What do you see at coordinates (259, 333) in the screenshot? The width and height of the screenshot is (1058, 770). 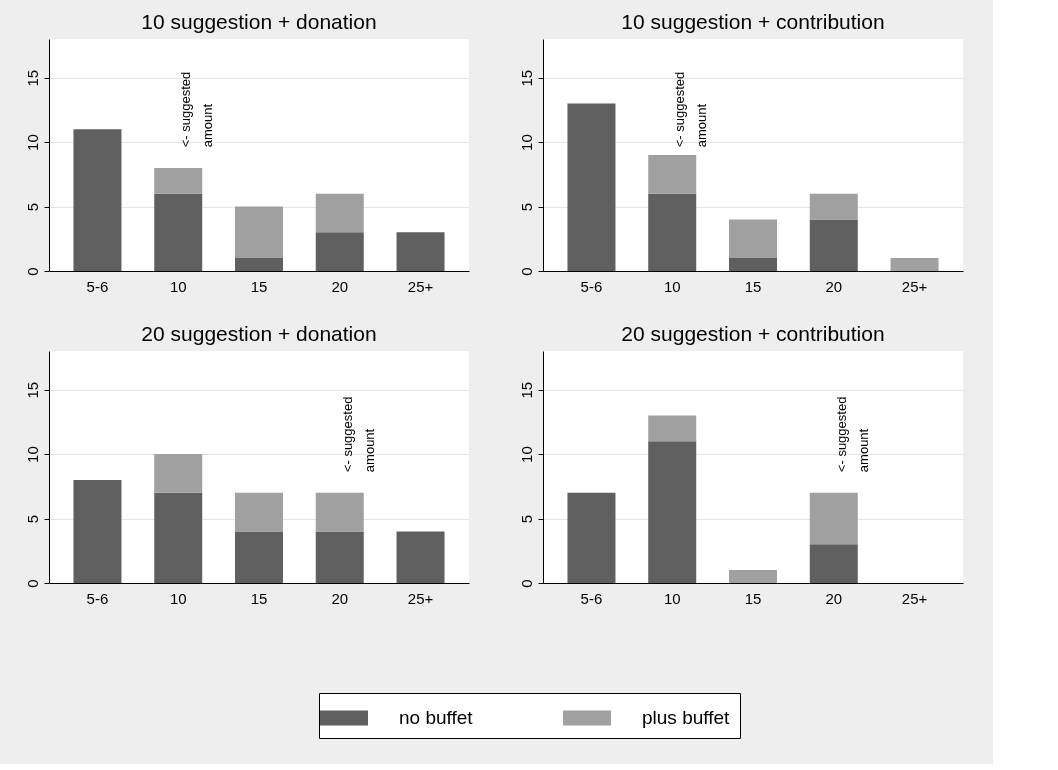 I see `chart-title: 20 suggestion + donation` at bounding box center [259, 333].